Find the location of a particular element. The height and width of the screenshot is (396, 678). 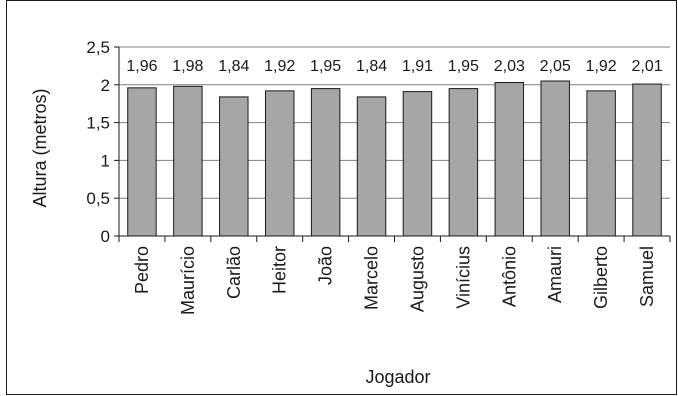

x-axis-title: Jogador is located at coordinates (397, 377).